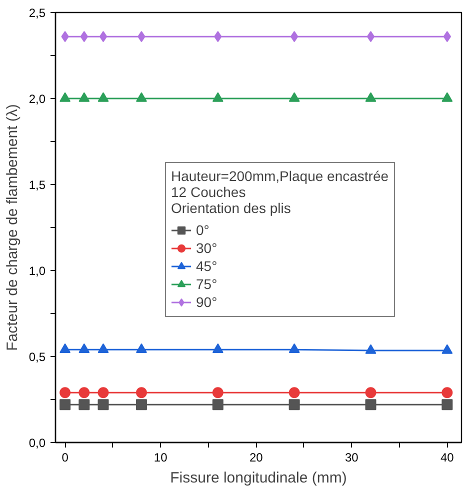 The image size is (463, 489). Describe the element at coordinates (351, 457) in the screenshot. I see `x-tick-label: 30` at that location.